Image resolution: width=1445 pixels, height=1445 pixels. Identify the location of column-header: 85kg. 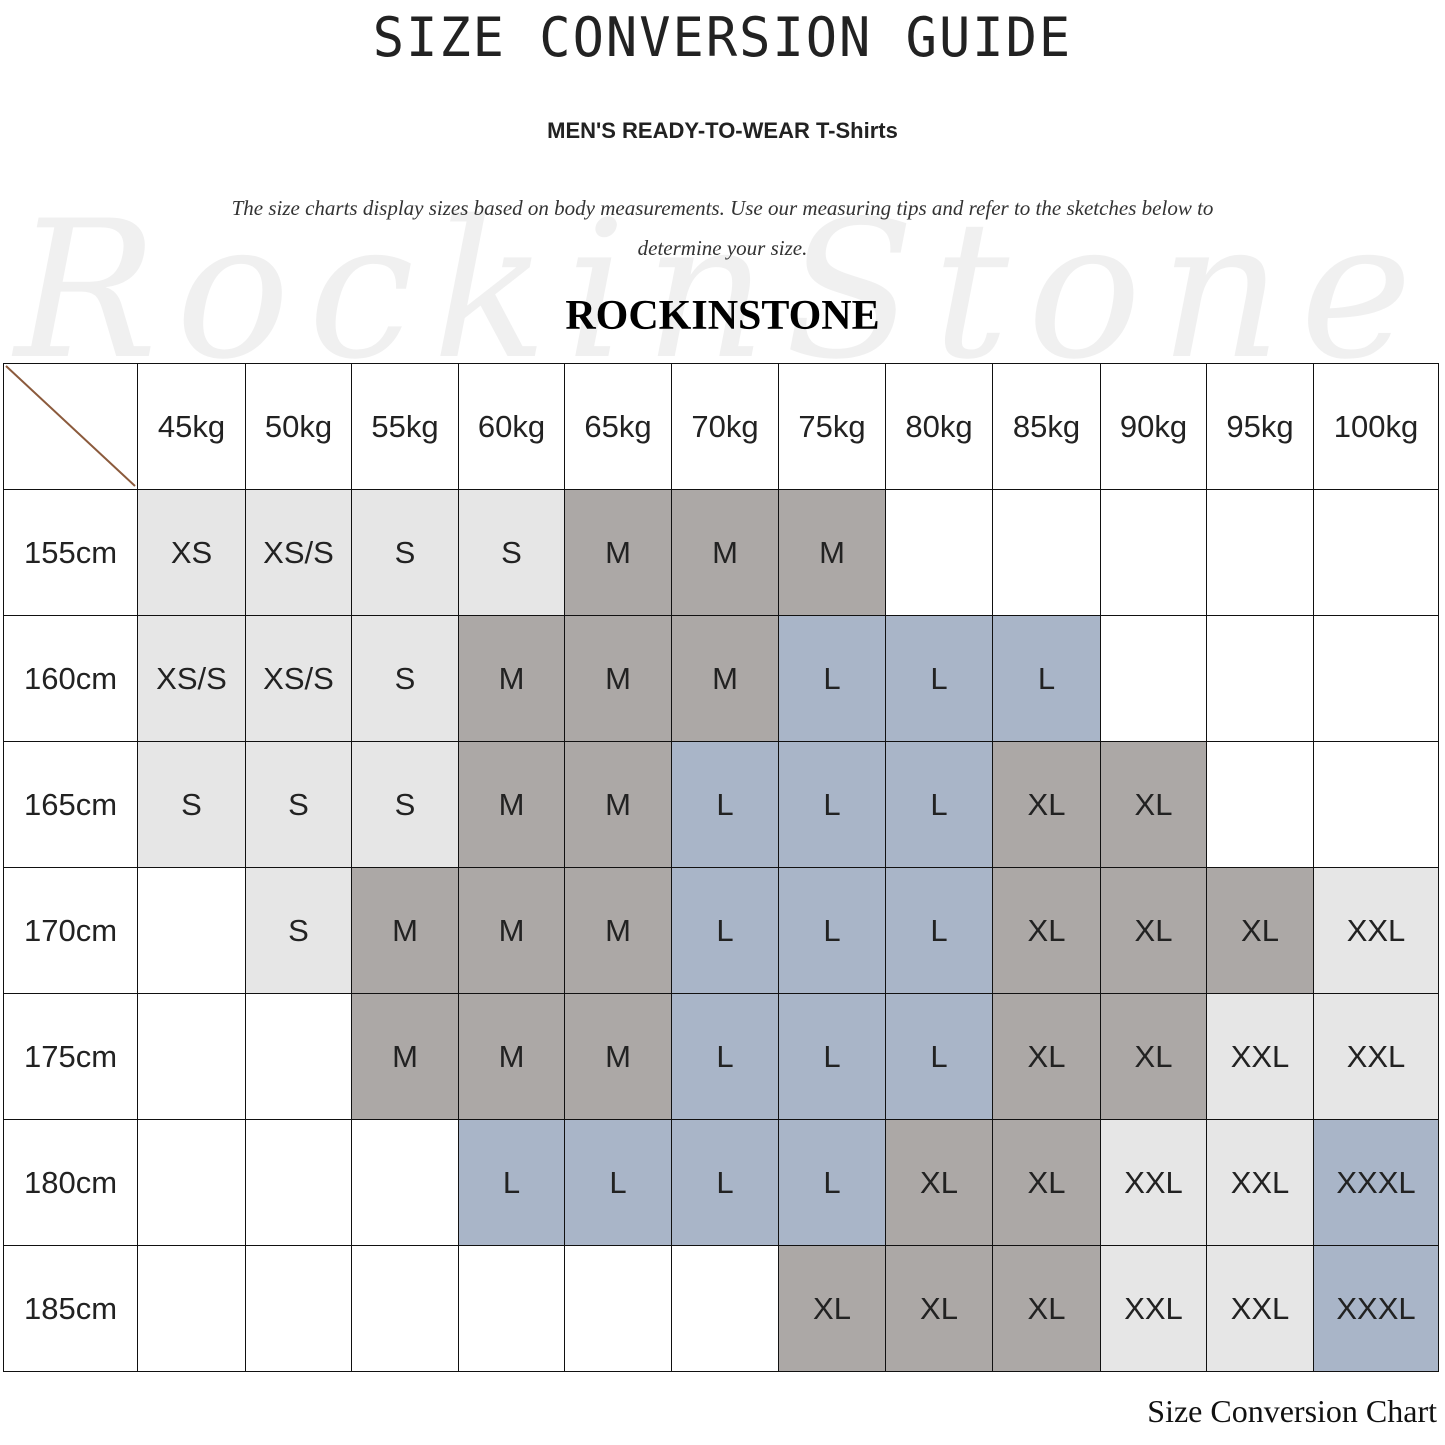
(1046, 426).